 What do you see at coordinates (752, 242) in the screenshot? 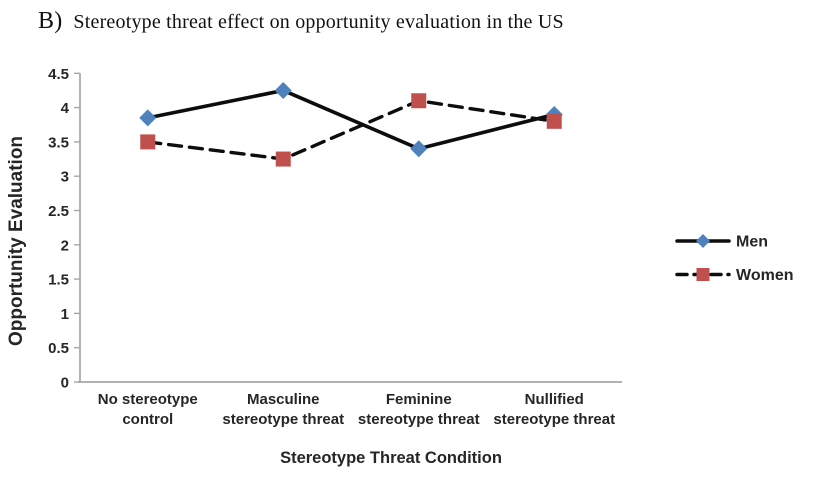
I see `legend-label-men: Men` at bounding box center [752, 242].